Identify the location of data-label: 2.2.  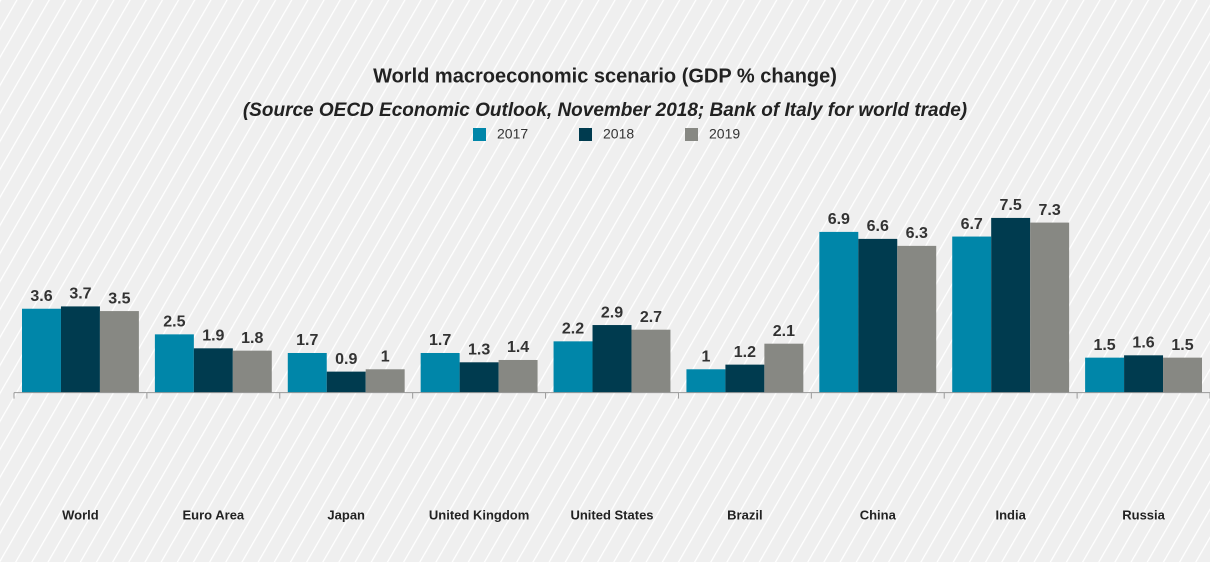
(573, 329).